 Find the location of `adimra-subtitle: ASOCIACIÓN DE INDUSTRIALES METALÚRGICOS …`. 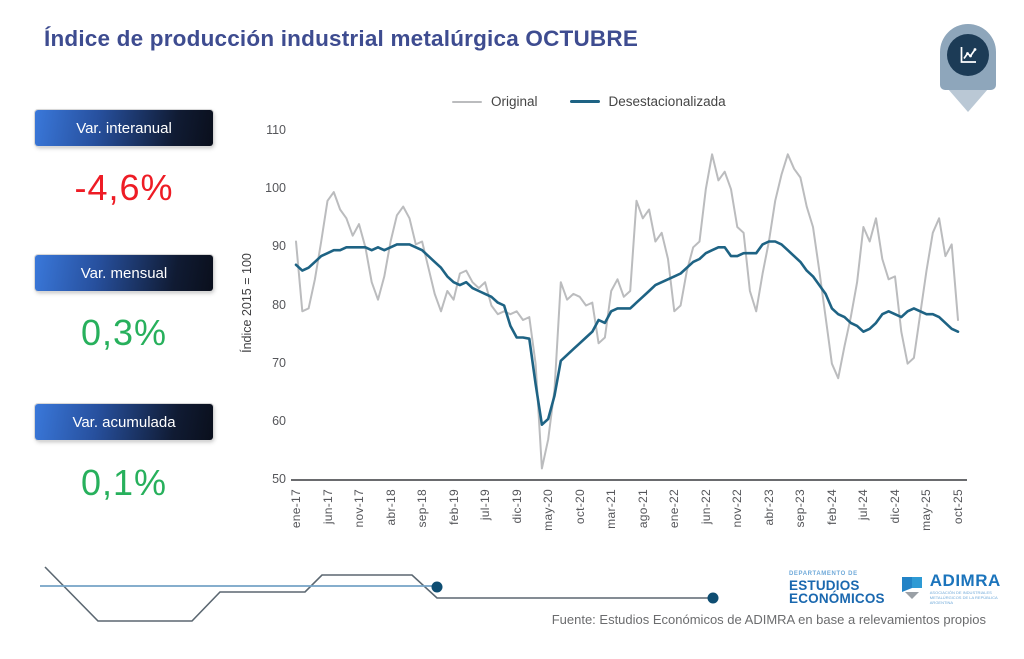

adimra-subtitle: ASOCIACIÓN DE INDUSTRIALES METALÚRGICOS … is located at coordinates (963, 597).